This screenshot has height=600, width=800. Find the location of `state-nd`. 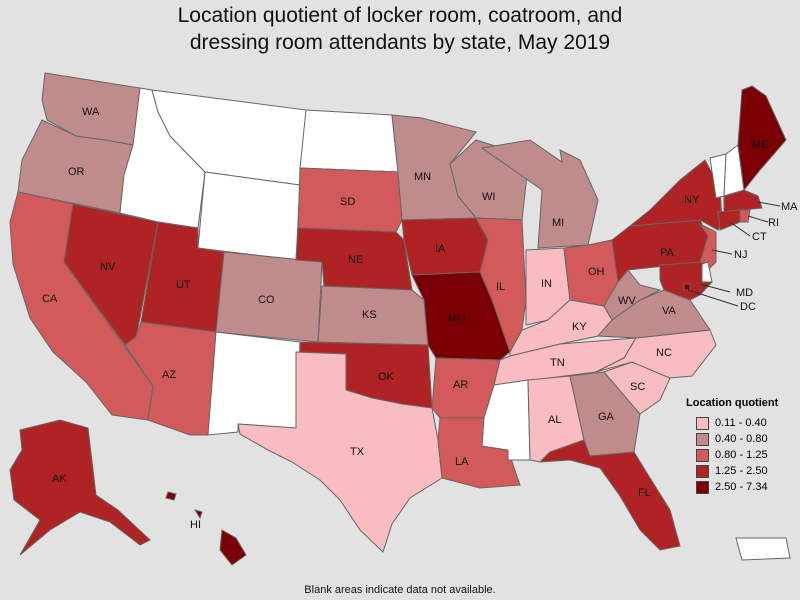

state-nd is located at coordinates (349, 141).